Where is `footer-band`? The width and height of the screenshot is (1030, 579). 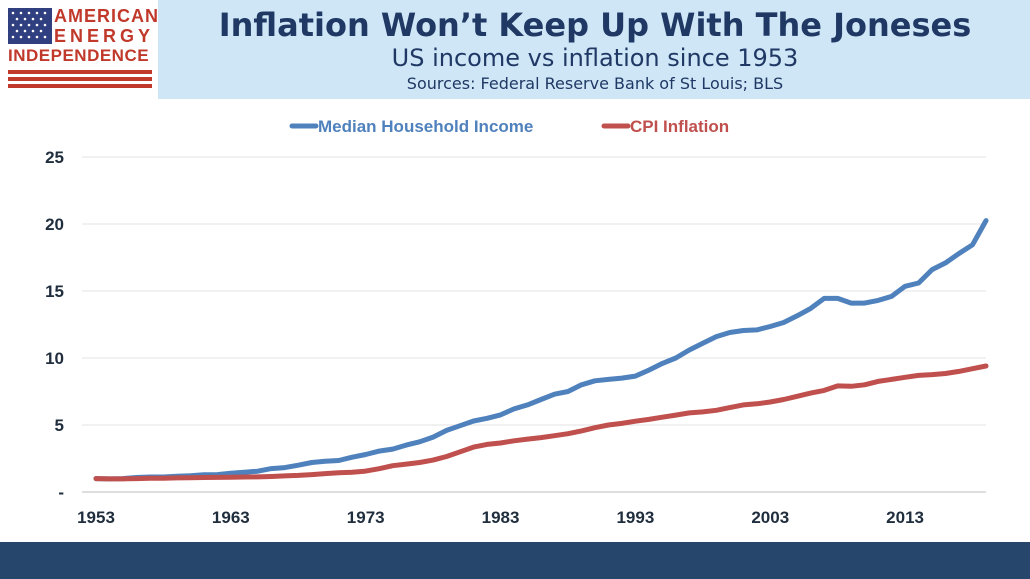
footer-band is located at coordinates (515, 560).